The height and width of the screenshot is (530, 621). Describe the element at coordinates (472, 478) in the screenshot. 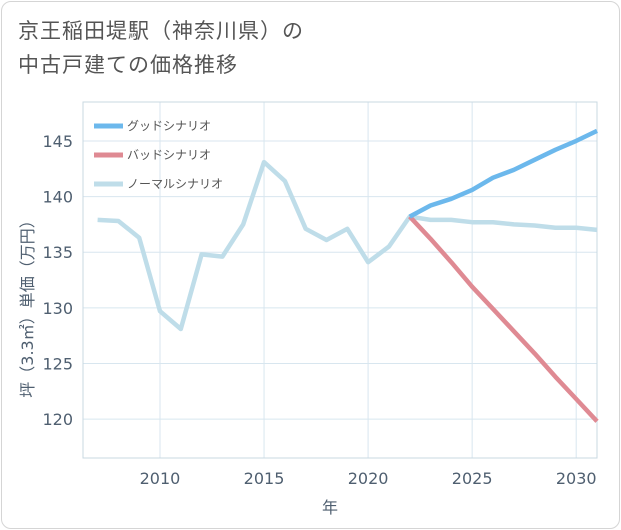

I see `x-tick-label: 2025` at that location.